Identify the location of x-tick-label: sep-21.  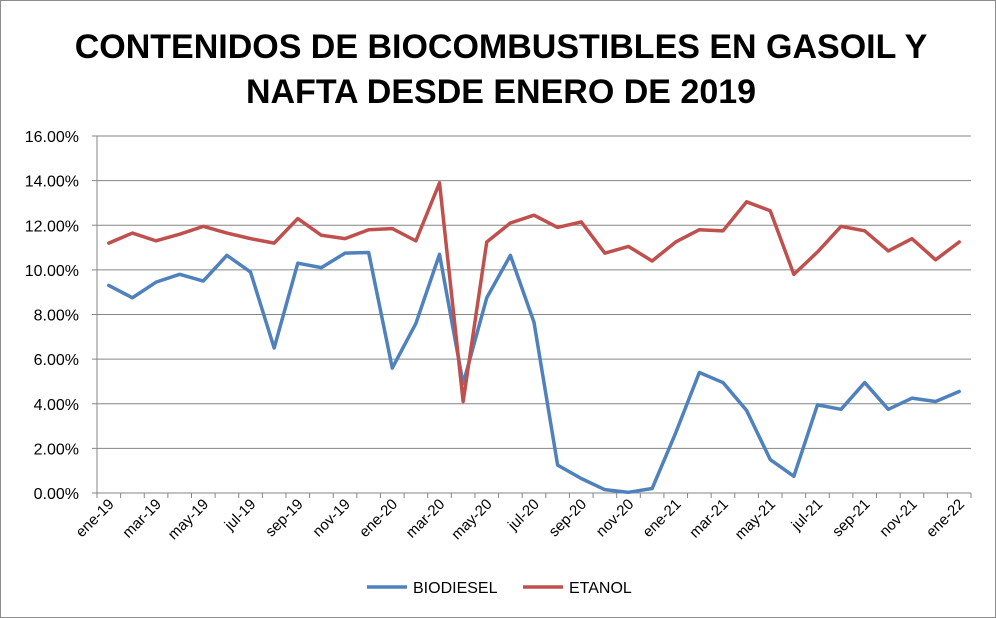
(851, 518).